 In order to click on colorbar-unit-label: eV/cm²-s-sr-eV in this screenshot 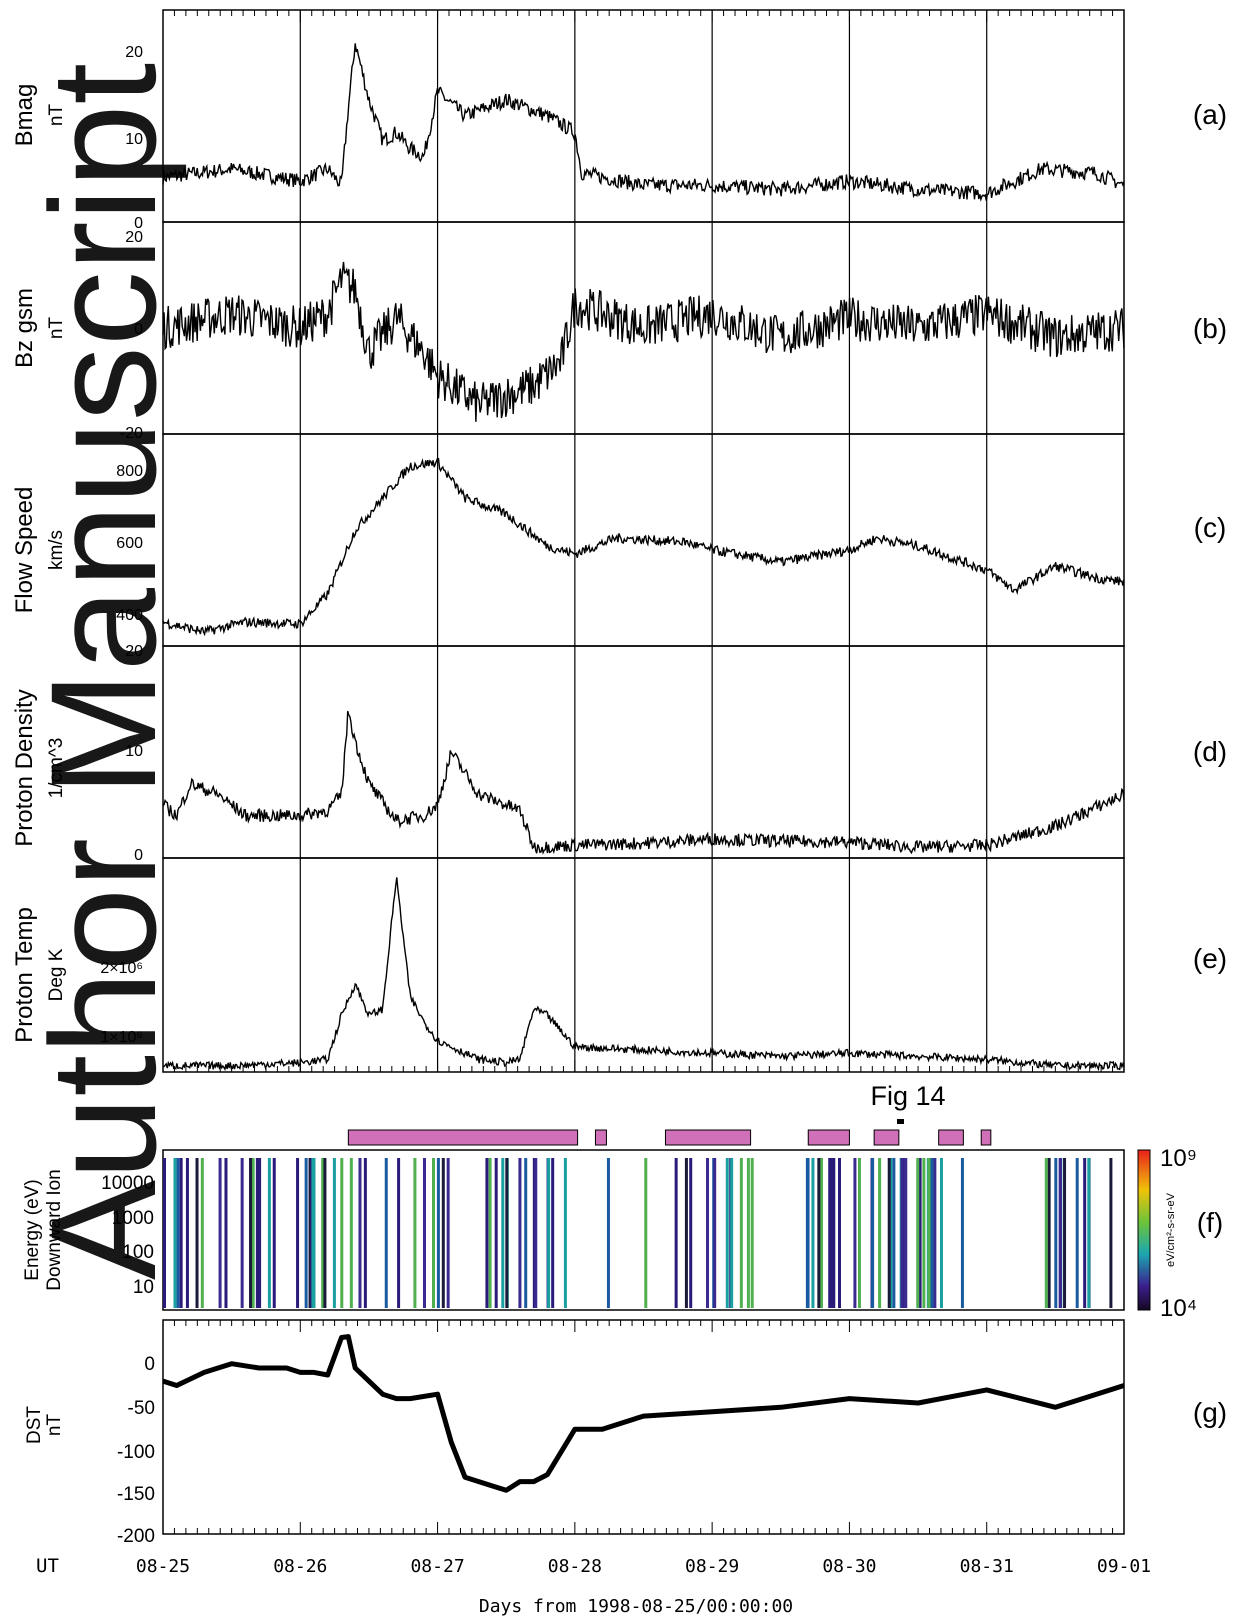, I will do `click(1171, 1229)`.